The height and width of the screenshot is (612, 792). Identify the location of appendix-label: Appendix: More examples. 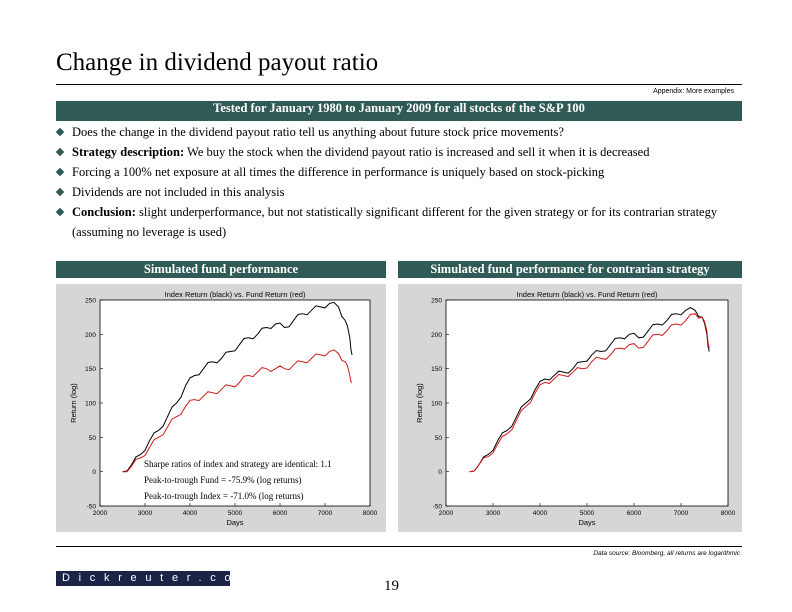
(693, 91).